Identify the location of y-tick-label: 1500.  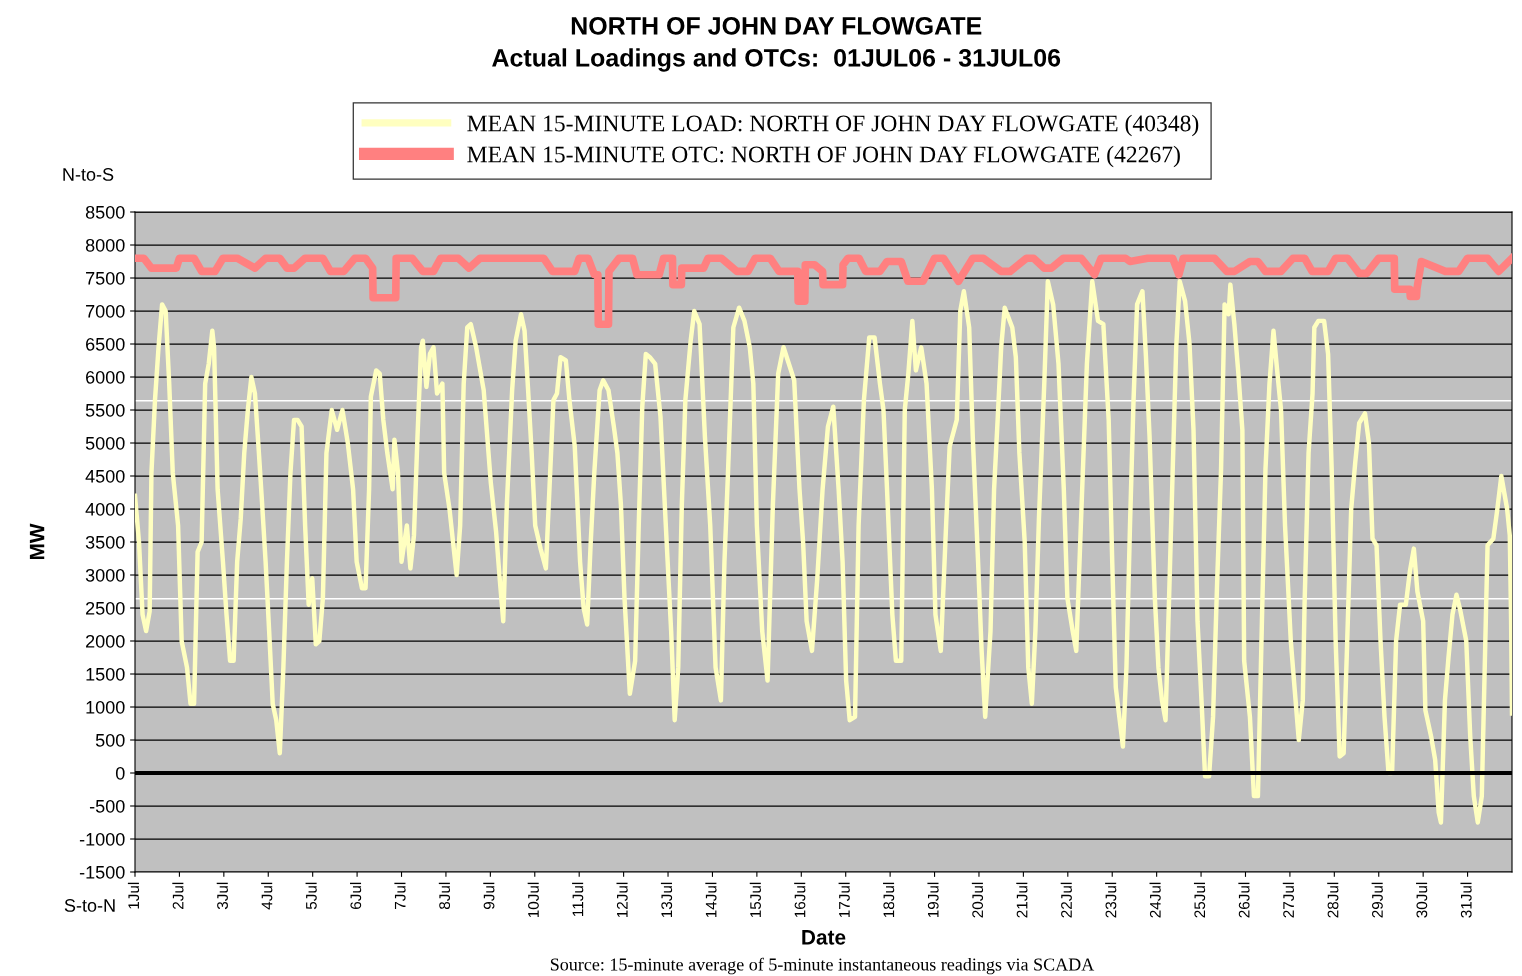
(105, 674).